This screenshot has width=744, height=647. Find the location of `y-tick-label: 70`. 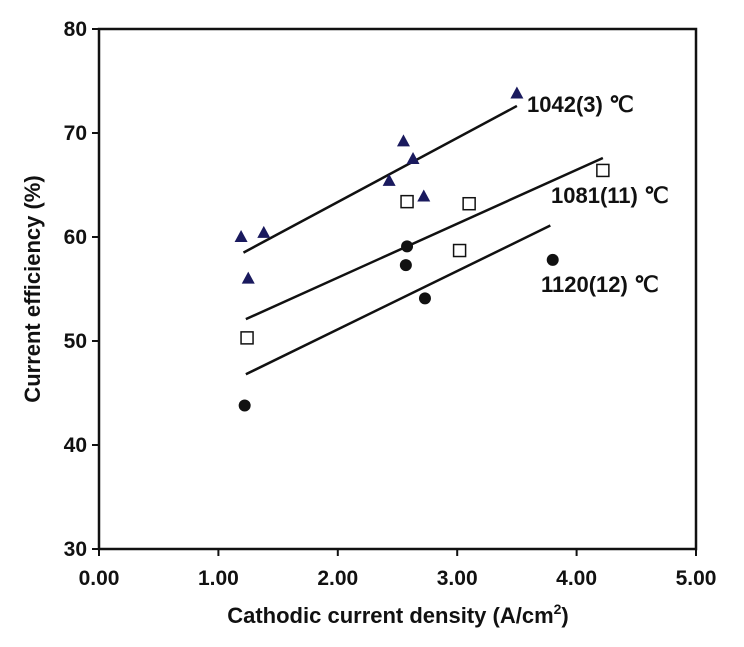

y-tick-label: 70 is located at coordinates (75, 133).